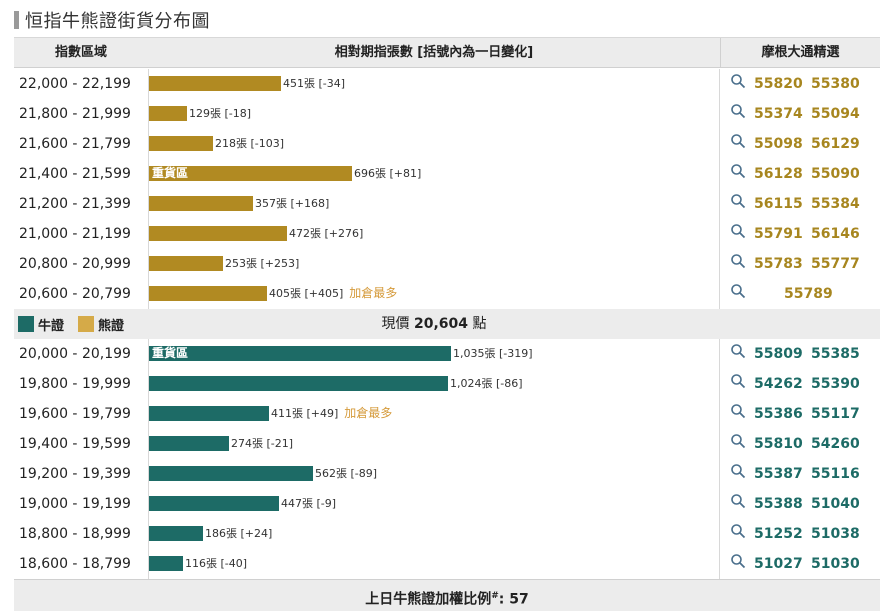 The width and height of the screenshot is (885, 616). I want to click on index-range: 19,800 - 19,999, so click(75, 384).